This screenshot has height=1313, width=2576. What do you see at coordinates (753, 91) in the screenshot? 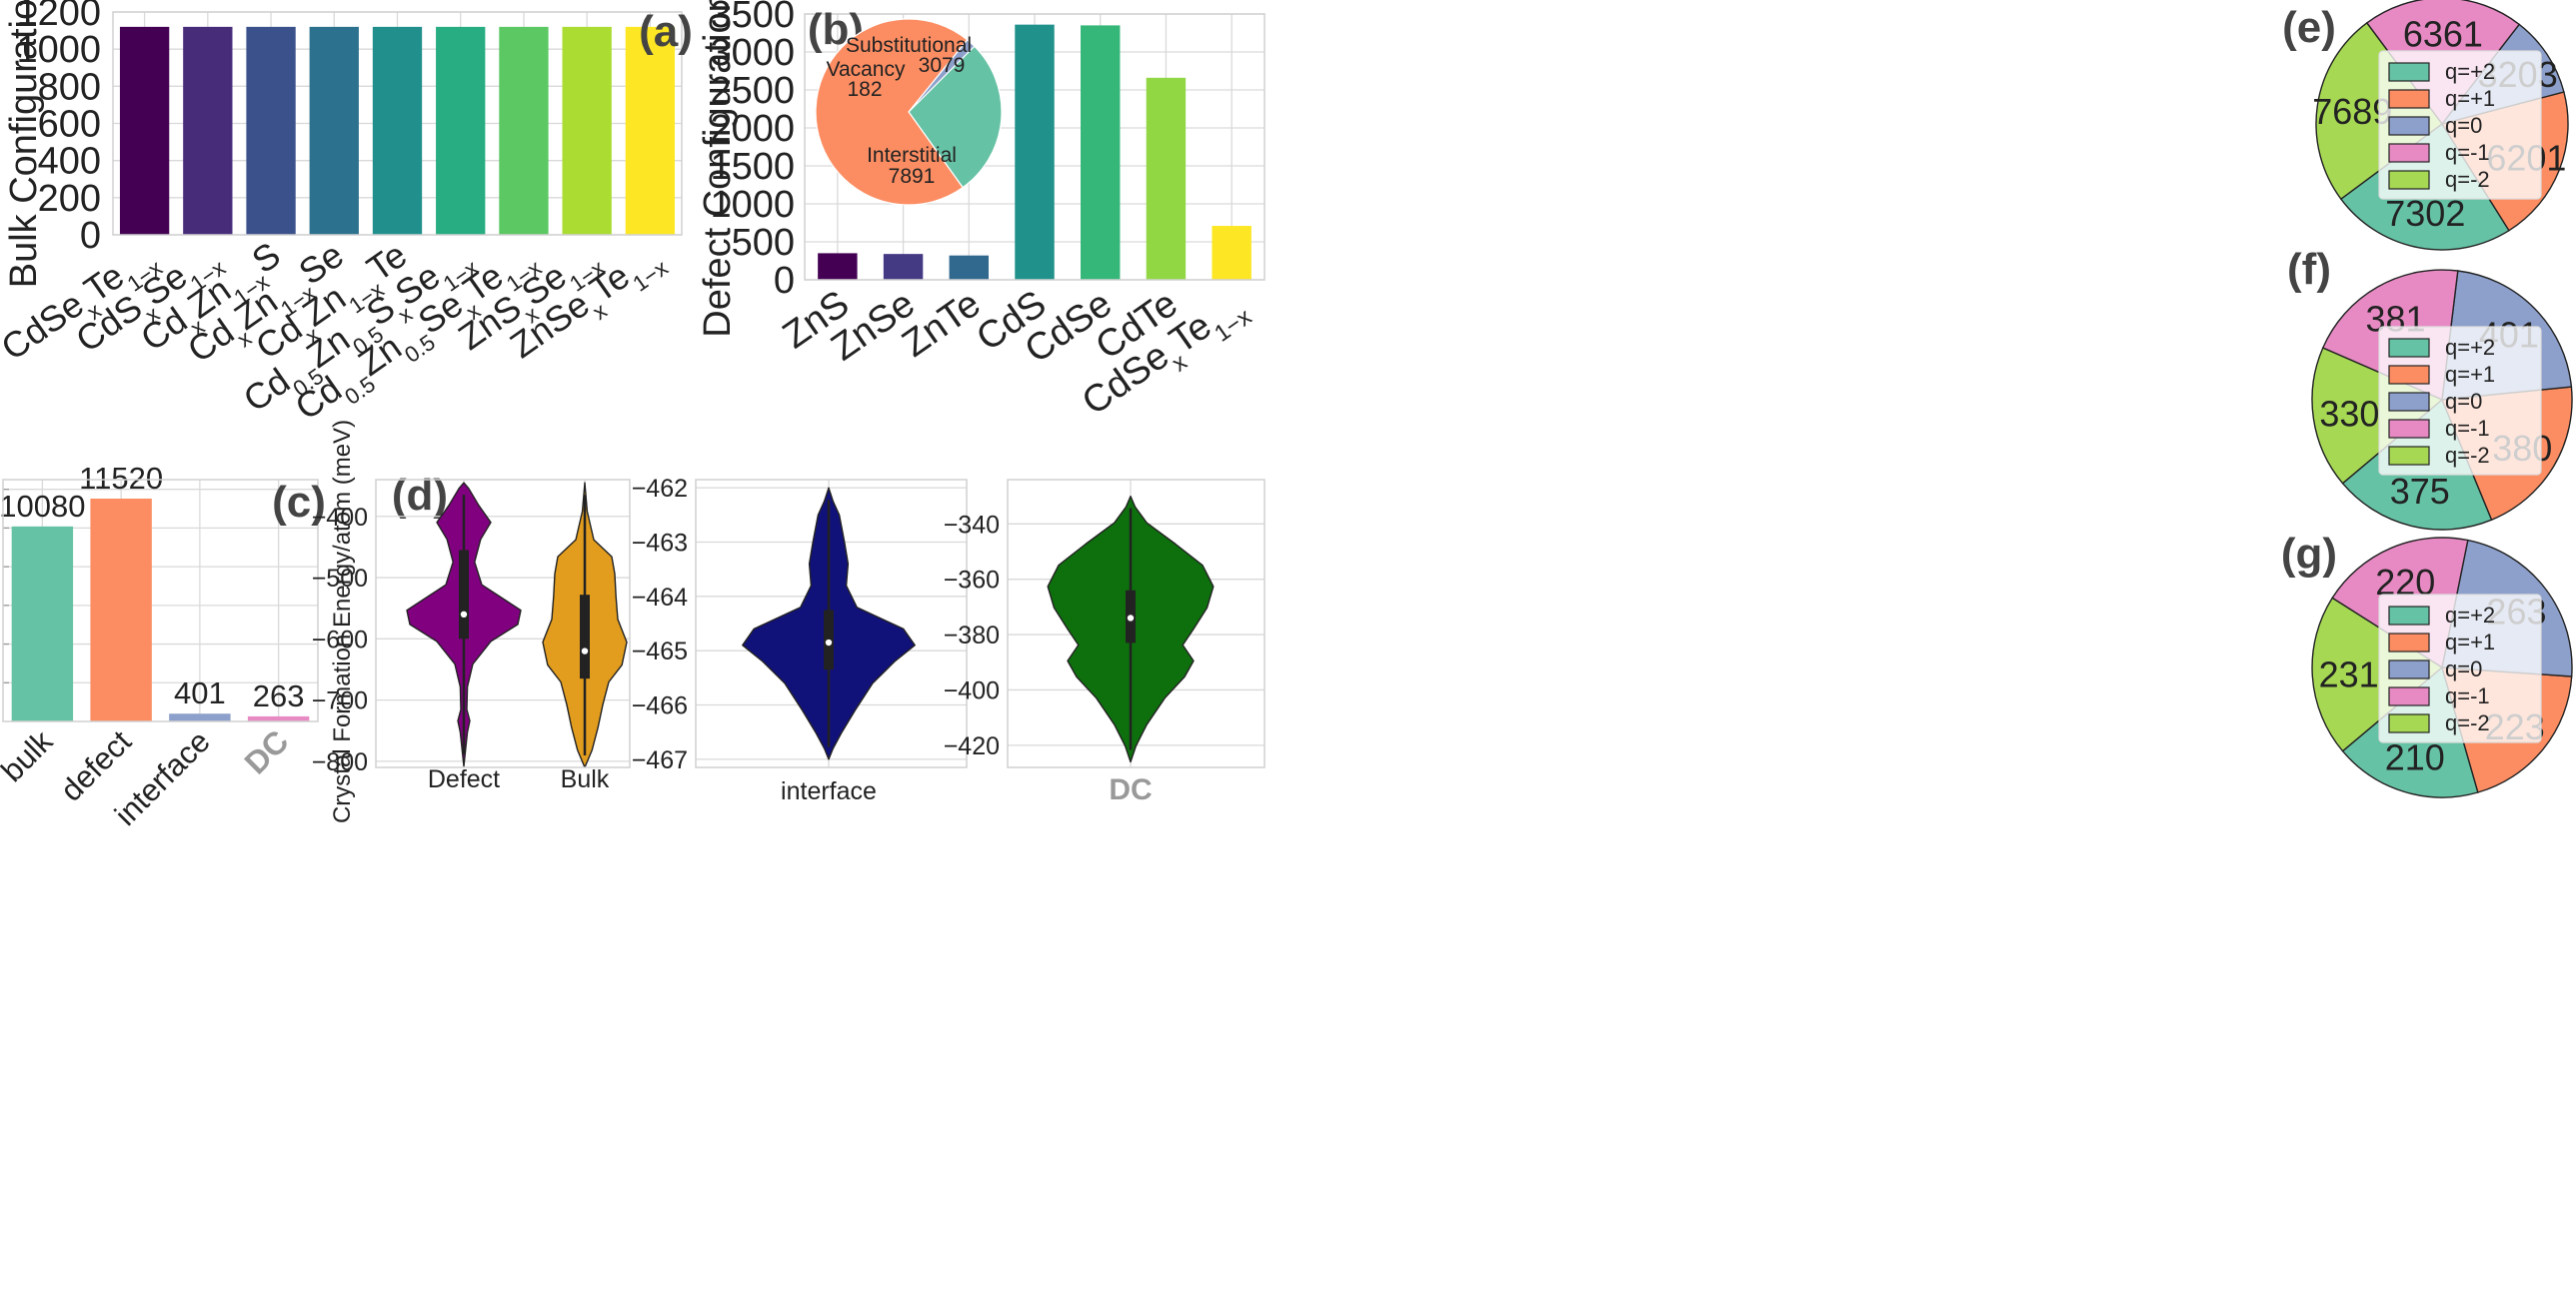
I see `b-ytick-label: 2500` at bounding box center [753, 91].